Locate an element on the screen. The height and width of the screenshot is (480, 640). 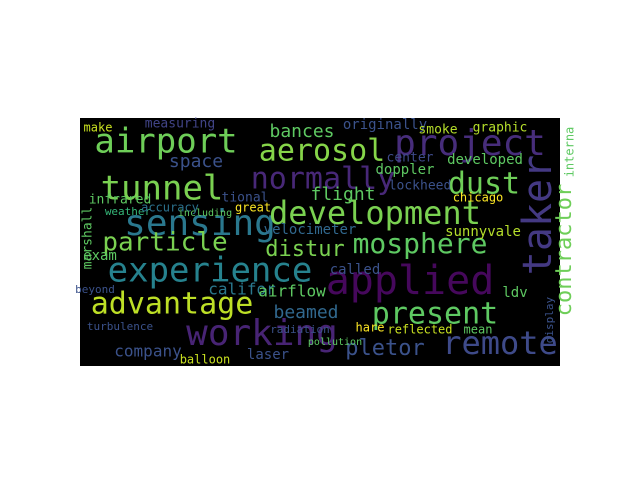
word: project is located at coordinates (470, 143).